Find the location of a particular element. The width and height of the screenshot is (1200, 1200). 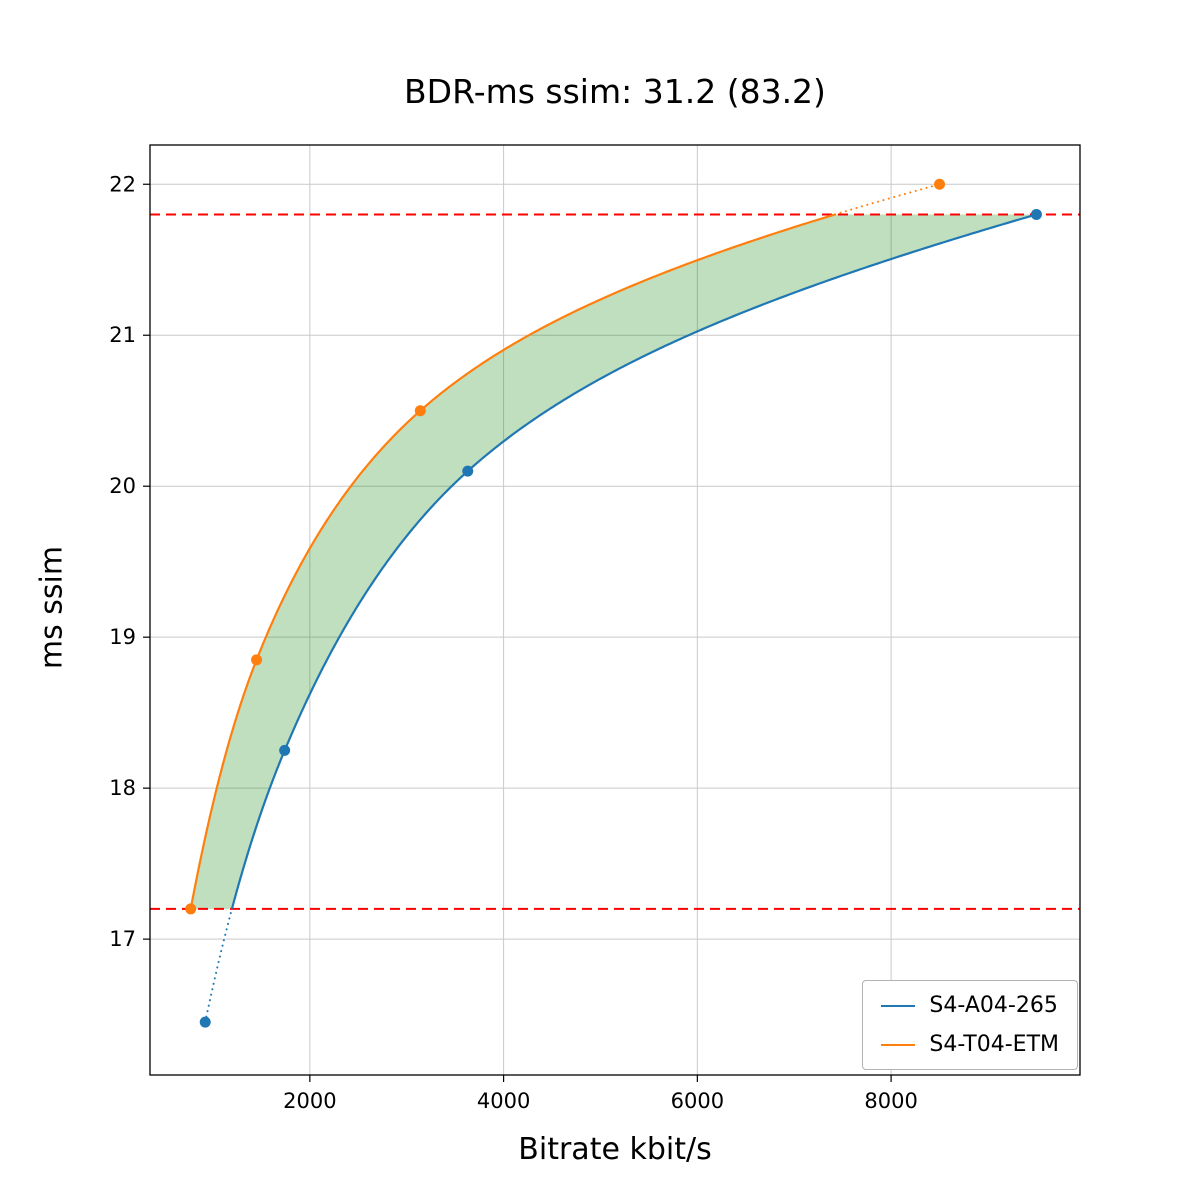

x-tick-label: 2000 is located at coordinates (309, 1101).